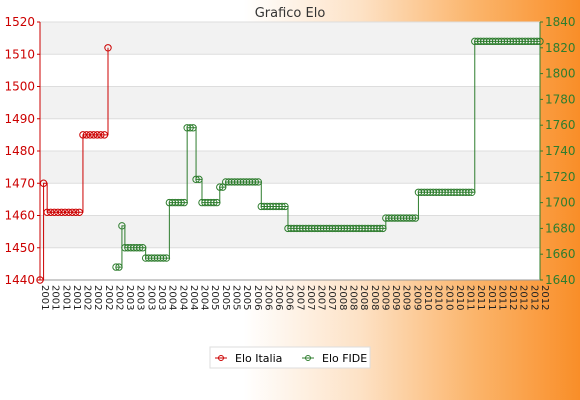  I want to click on y-right-tick-label: 1700, so click(560, 203).